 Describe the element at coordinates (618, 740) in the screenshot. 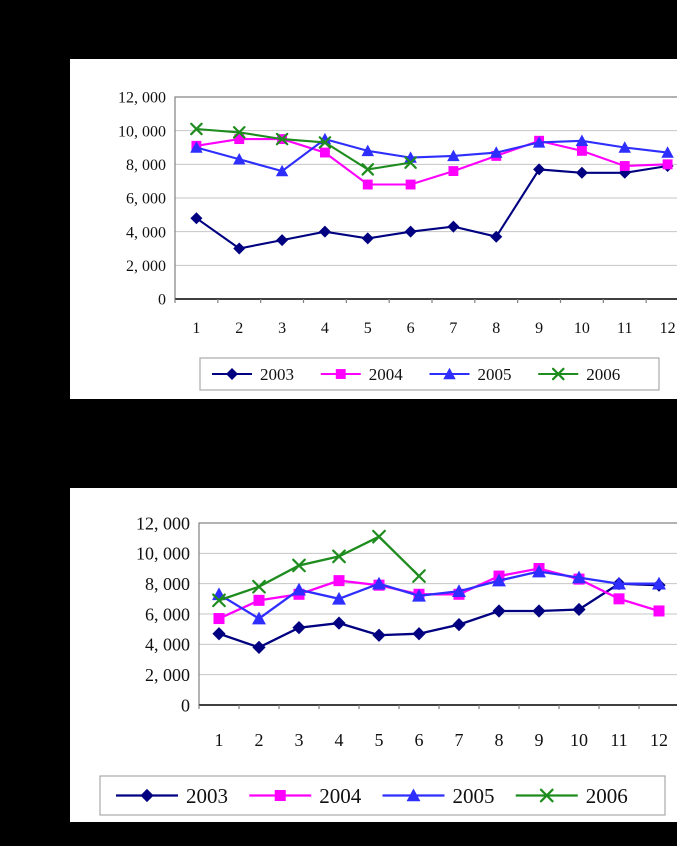

I see `x-axis-tick-label: 11` at that location.